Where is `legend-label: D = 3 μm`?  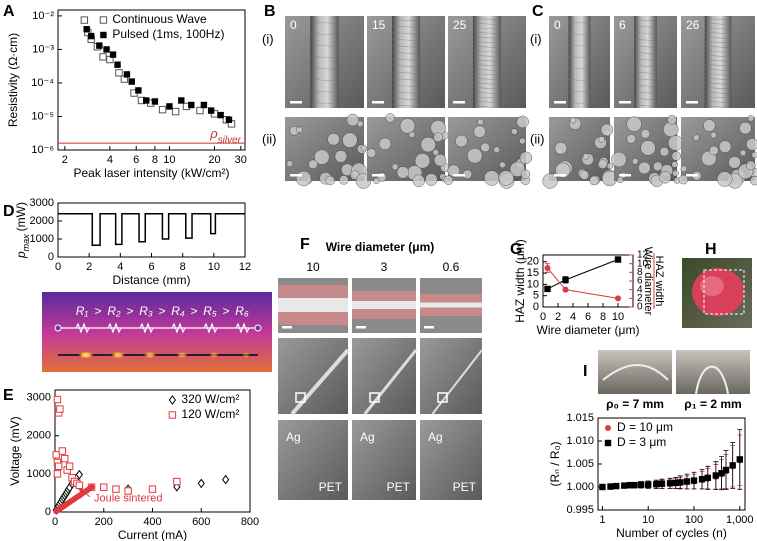 legend-label: D = 3 μm is located at coordinates (641, 442).